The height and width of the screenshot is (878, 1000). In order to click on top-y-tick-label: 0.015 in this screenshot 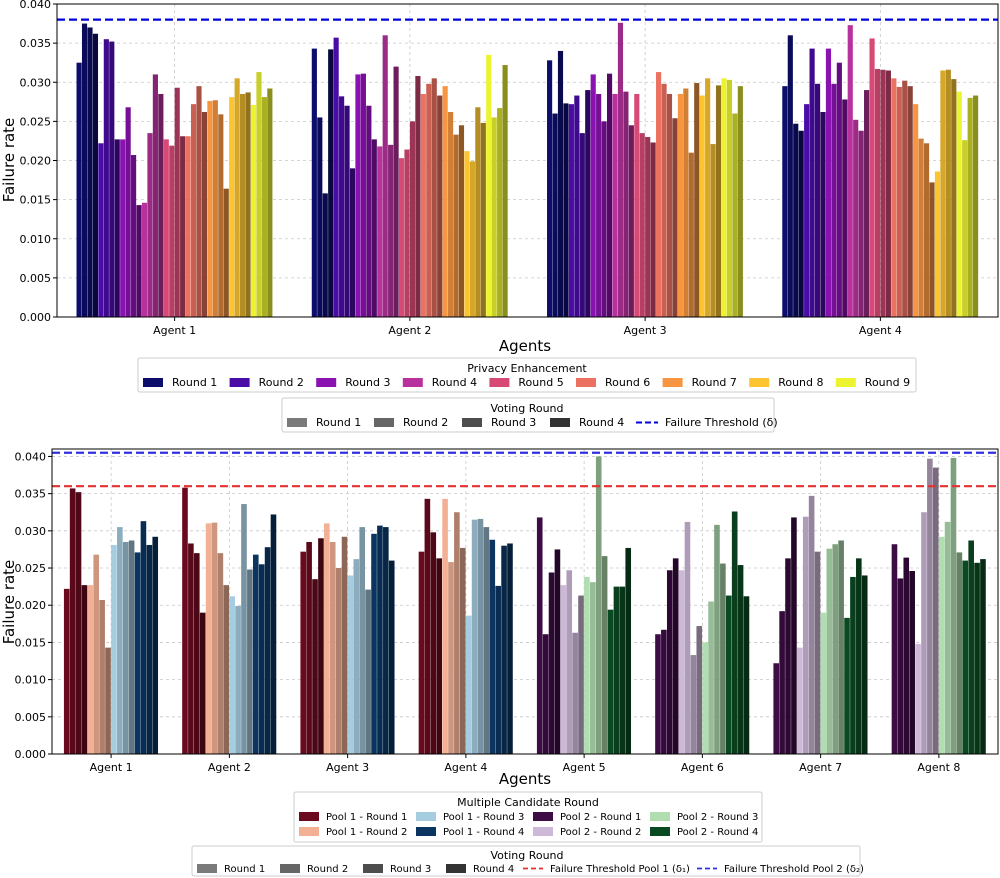, I will do `click(36, 200)`.